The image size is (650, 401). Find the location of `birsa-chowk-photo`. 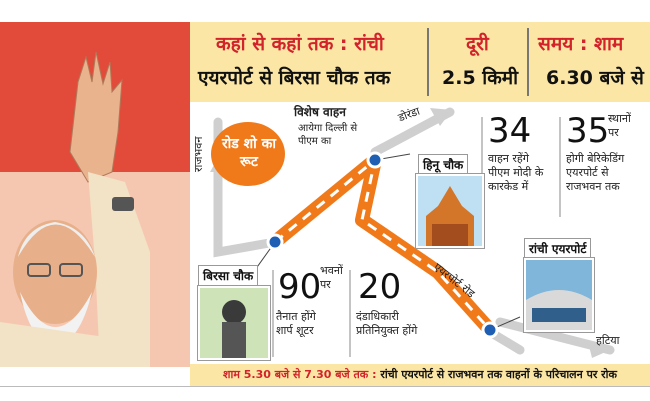

birsa-chowk-photo is located at coordinates (234, 323).